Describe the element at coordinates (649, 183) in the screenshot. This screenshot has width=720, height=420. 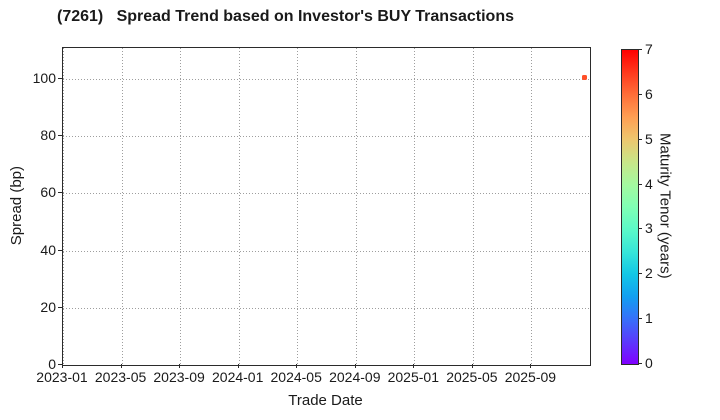
I see `colorbar-tick-label: 4` at that location.